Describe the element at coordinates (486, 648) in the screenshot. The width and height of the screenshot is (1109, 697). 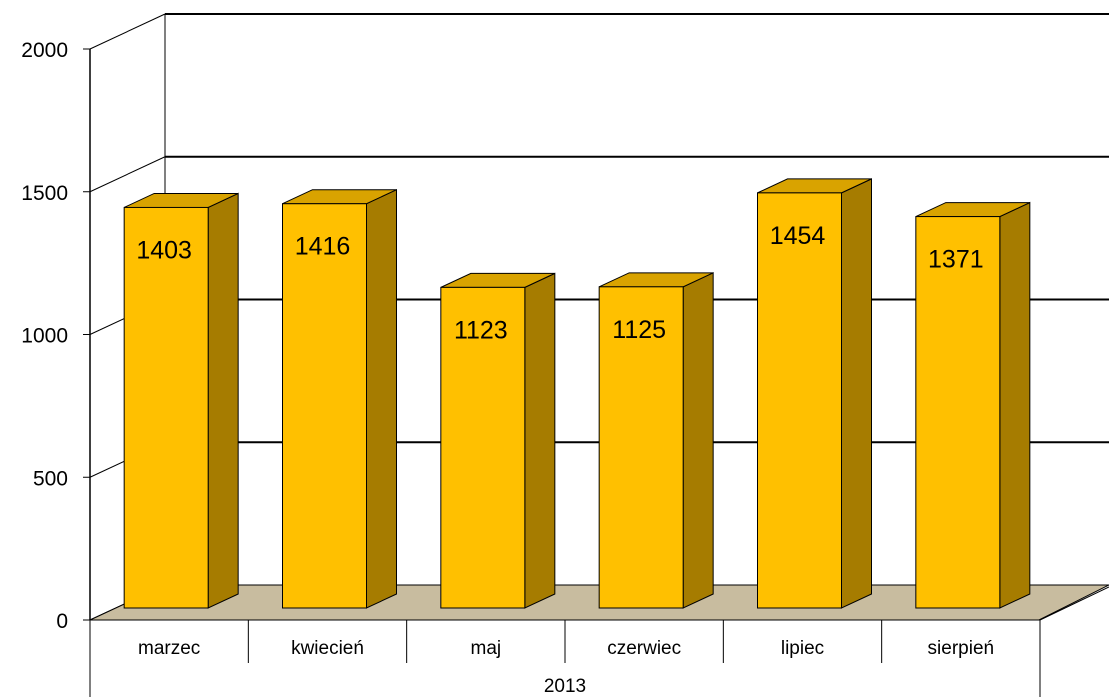
I see `category-label-2: maj` at that location.